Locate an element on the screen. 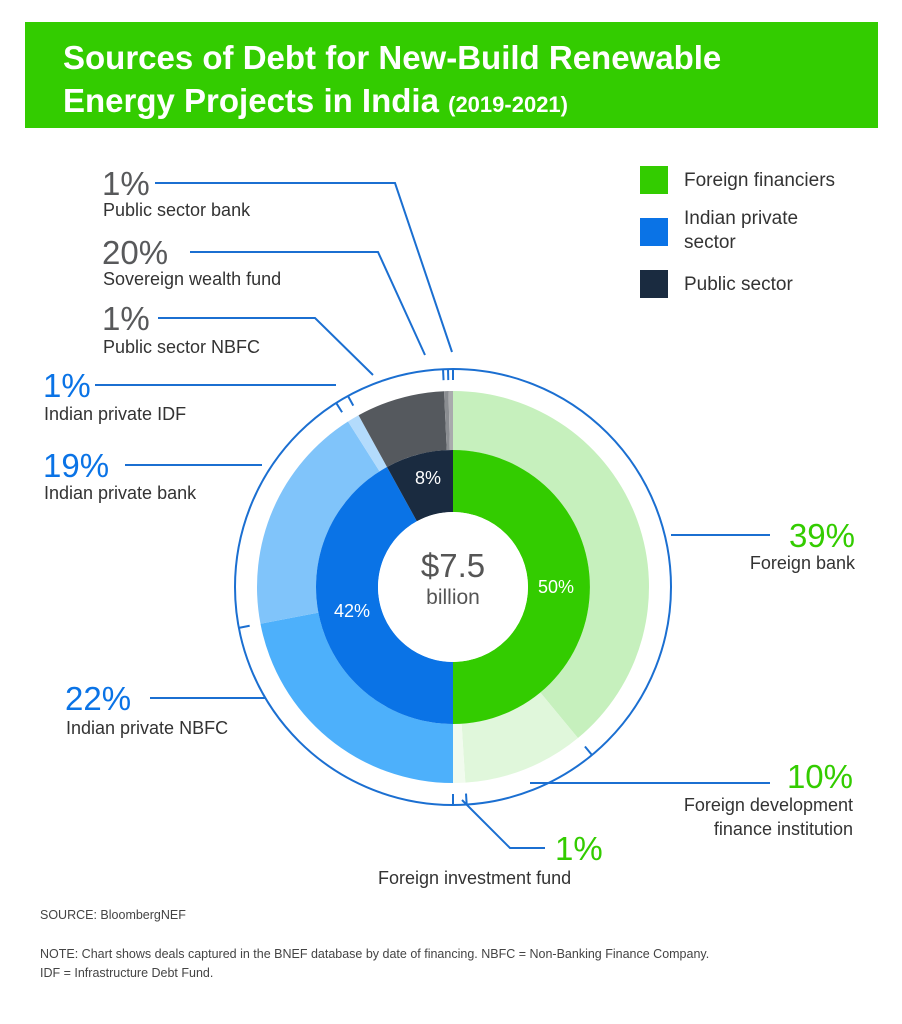 The image size is (902, 1024). label-public-sector-bank: Public sector bank is located at coordinates (177, 210).